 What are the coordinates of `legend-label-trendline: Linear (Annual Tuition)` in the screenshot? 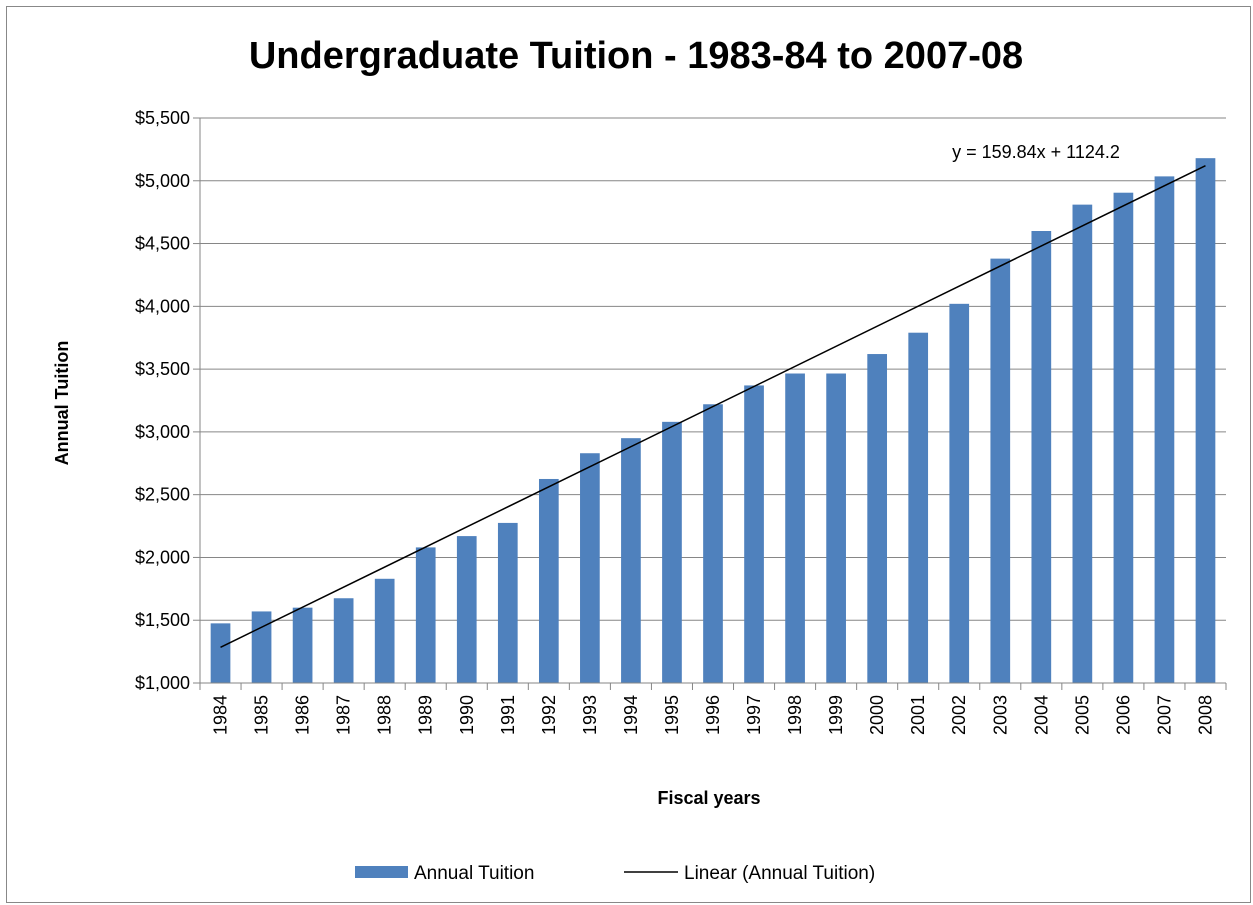 It's located at (779, 873).